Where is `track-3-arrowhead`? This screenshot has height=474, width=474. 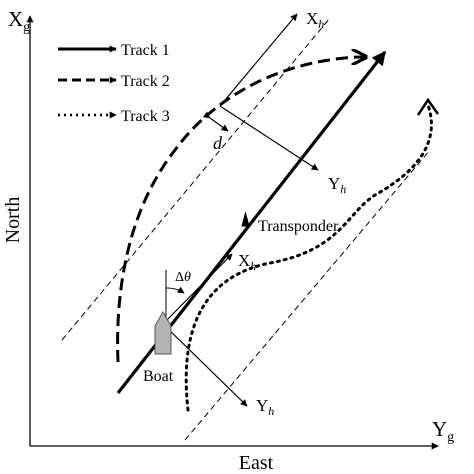 track-3-arrowhead is located at coordinates (428, 106).